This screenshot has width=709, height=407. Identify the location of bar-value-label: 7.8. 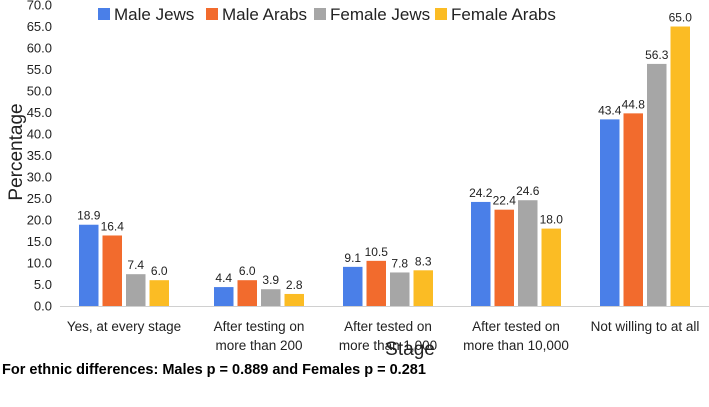
(399, 263).